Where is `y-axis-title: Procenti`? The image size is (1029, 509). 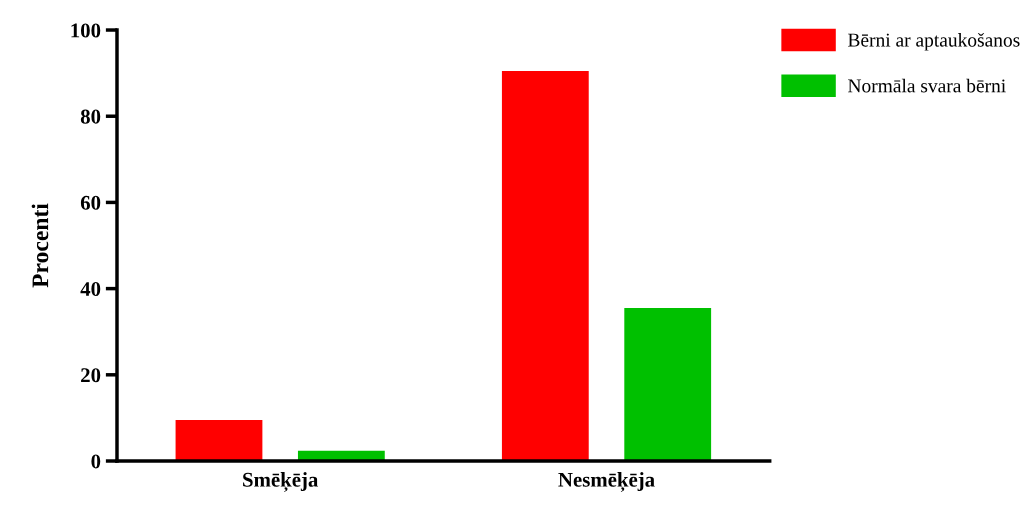
y-axis-title: Procenti is located at coordinates (40, 245).